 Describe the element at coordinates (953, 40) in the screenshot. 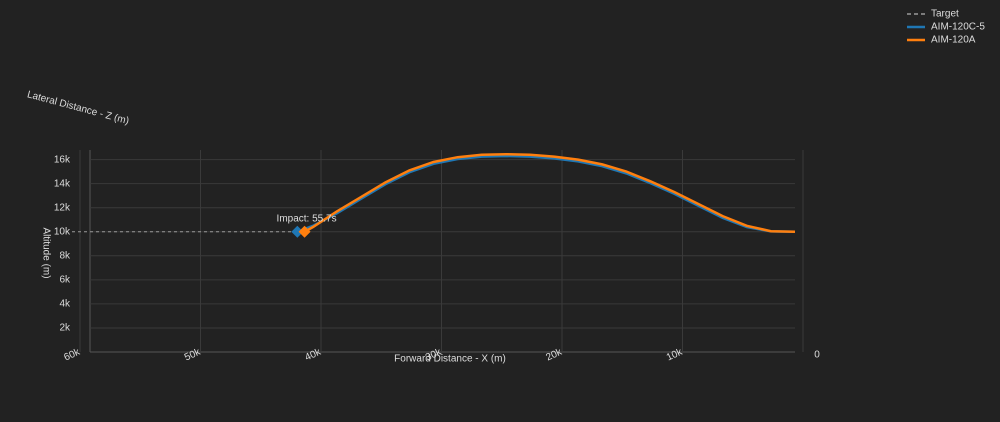

I see `legend-label: AIM-120A` at that location.